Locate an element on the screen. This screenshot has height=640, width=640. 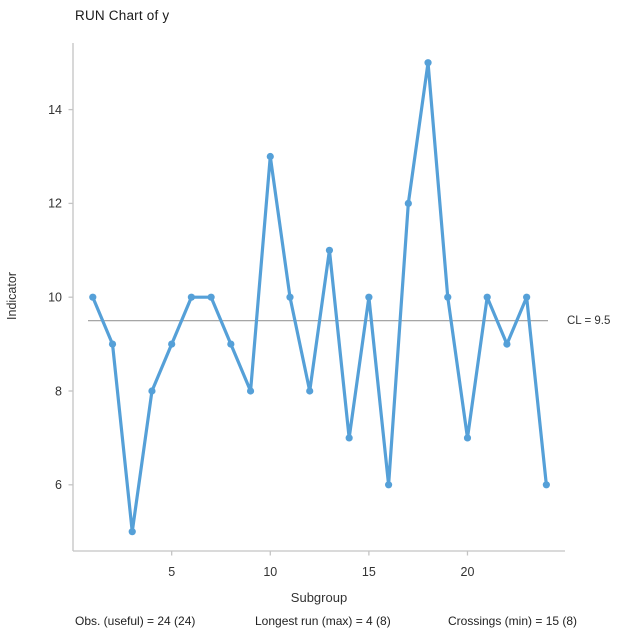
y-tick-label: 12 is located at coordinates (55, 204).